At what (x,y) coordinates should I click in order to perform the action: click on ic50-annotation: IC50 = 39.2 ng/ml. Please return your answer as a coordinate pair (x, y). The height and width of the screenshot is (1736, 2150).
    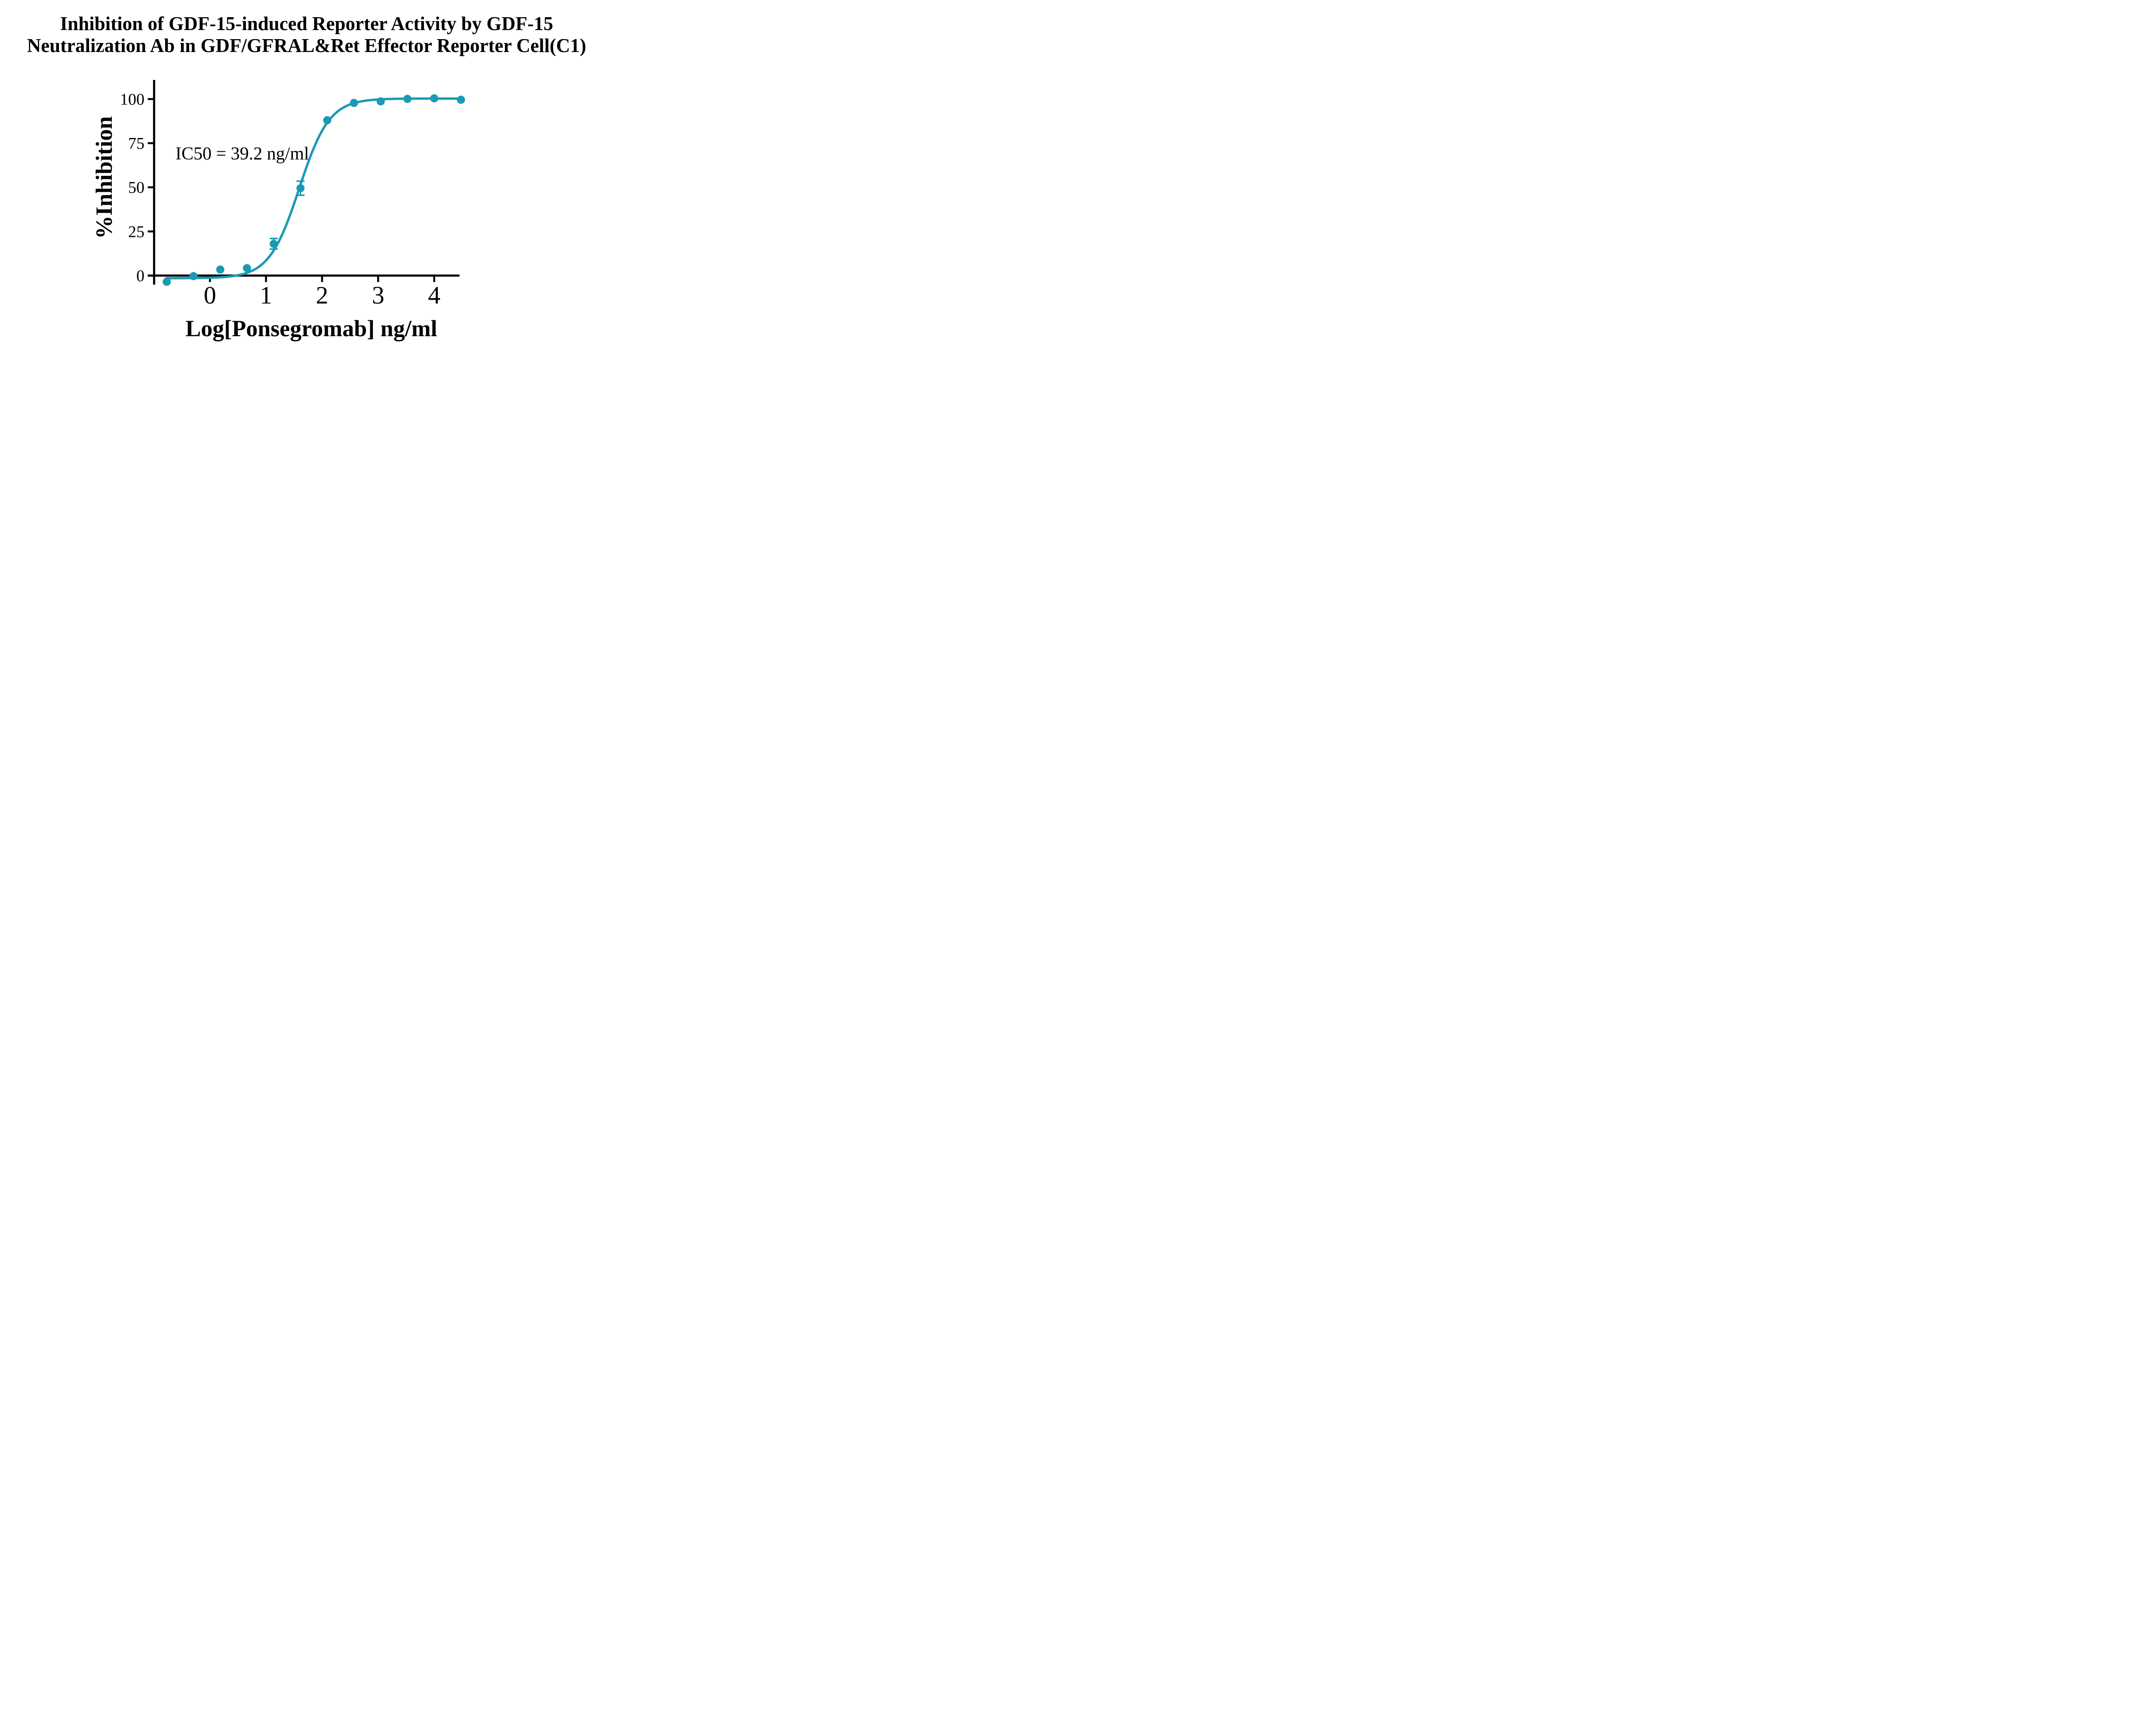
    Looking at the image, I should click on (242, 154).